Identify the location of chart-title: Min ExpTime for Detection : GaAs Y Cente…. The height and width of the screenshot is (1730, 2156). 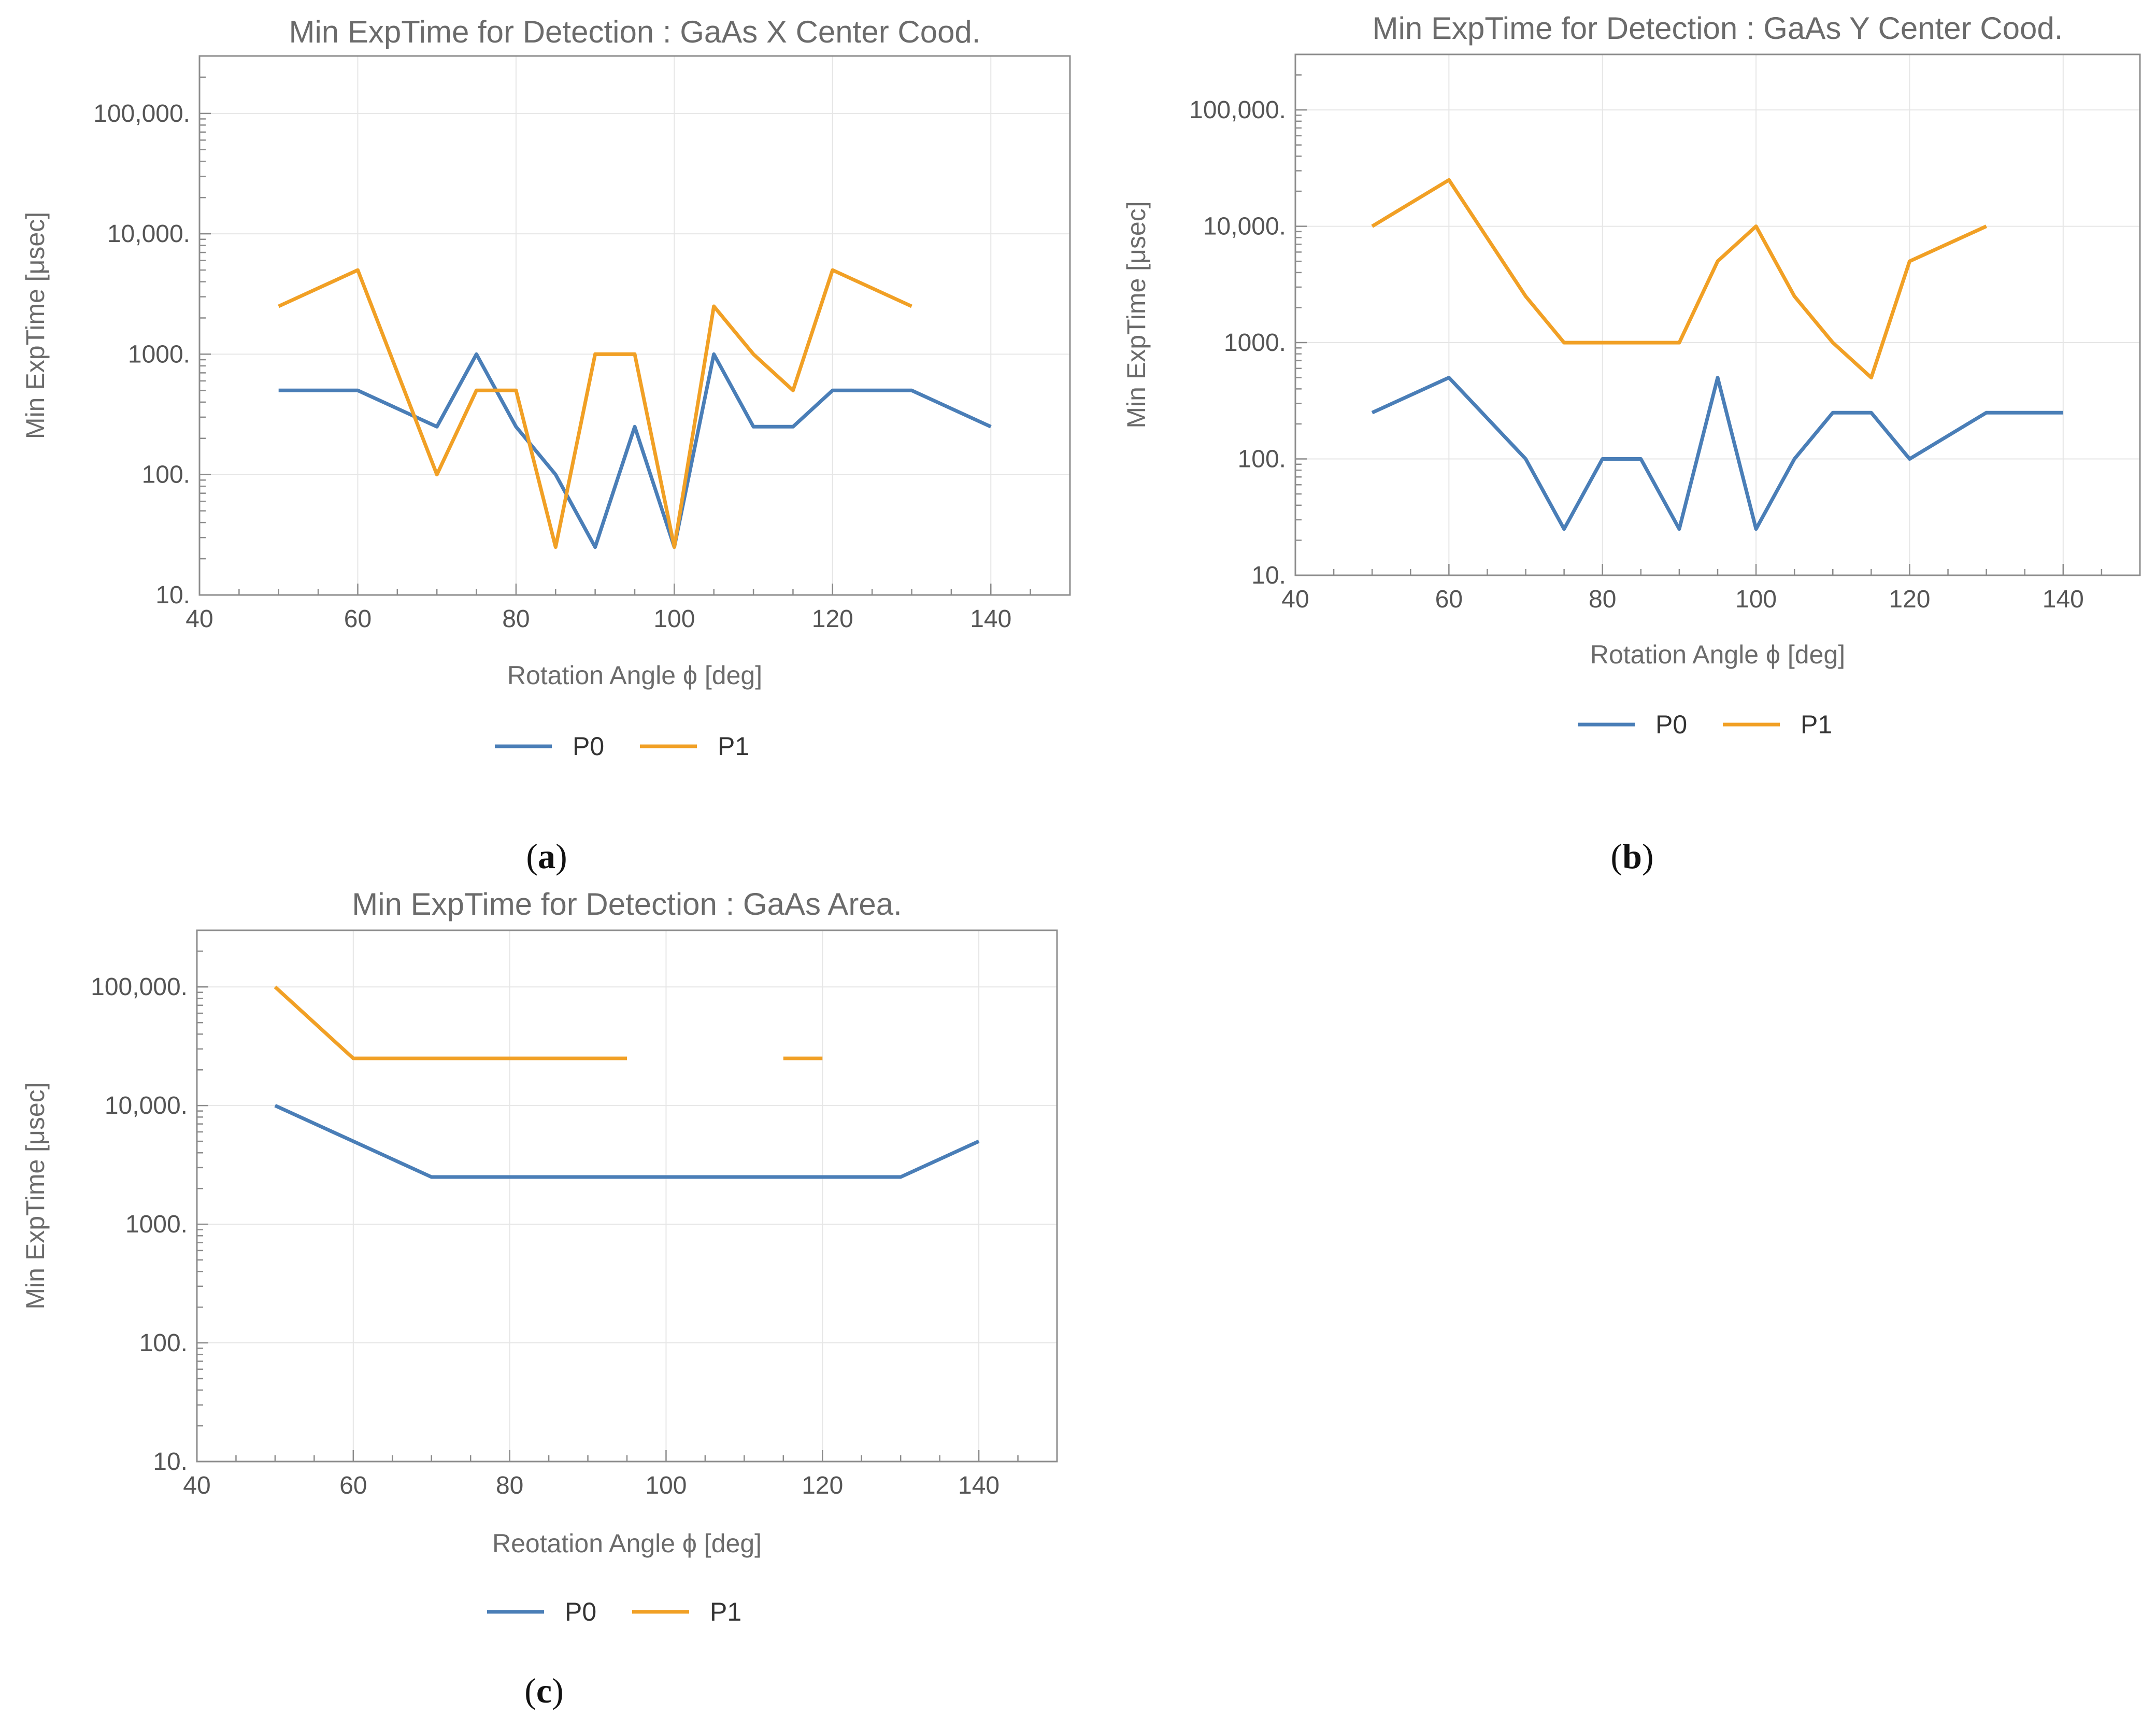
(1718, 28).